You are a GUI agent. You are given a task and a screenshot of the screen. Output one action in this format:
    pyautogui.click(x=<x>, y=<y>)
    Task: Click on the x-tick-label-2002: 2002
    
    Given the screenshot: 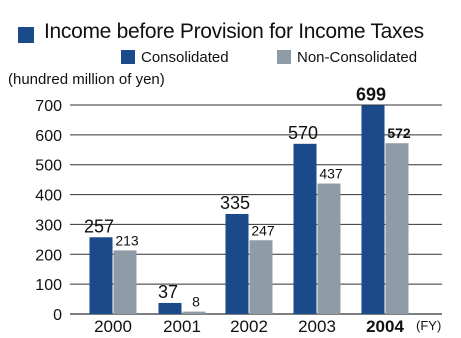 What is the action you would take?
    pyautogui.click(x=249, y=326)
    